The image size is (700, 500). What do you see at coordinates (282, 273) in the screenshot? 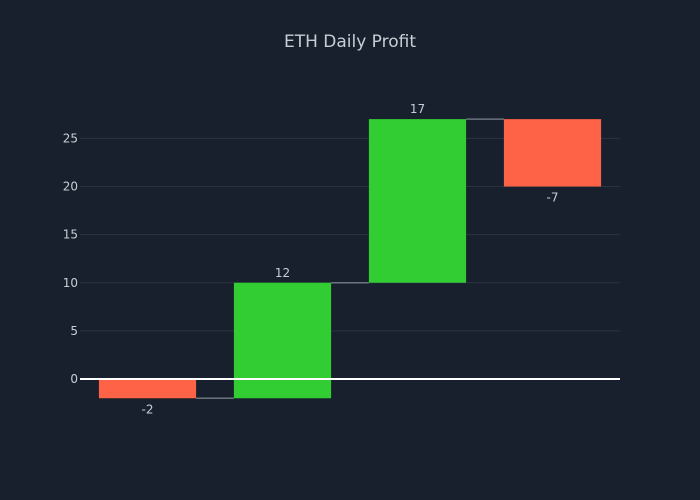
I see `data-label: 12` at bounding box center [282, 273].